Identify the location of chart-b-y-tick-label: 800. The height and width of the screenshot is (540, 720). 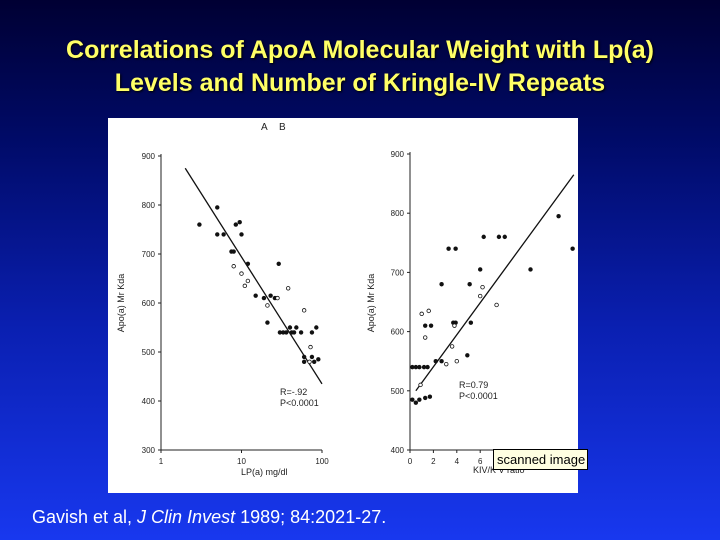
(398, 213).